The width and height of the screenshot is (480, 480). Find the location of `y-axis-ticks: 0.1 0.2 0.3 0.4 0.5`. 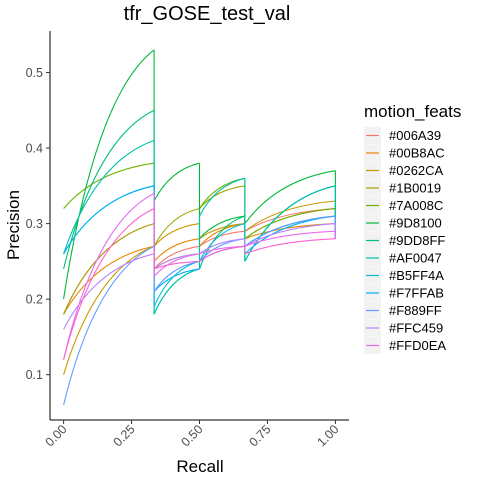

y-axis-ticks: 0.1 0.2 0.3 0.4 0.5 is located at coordinates (38, 224).